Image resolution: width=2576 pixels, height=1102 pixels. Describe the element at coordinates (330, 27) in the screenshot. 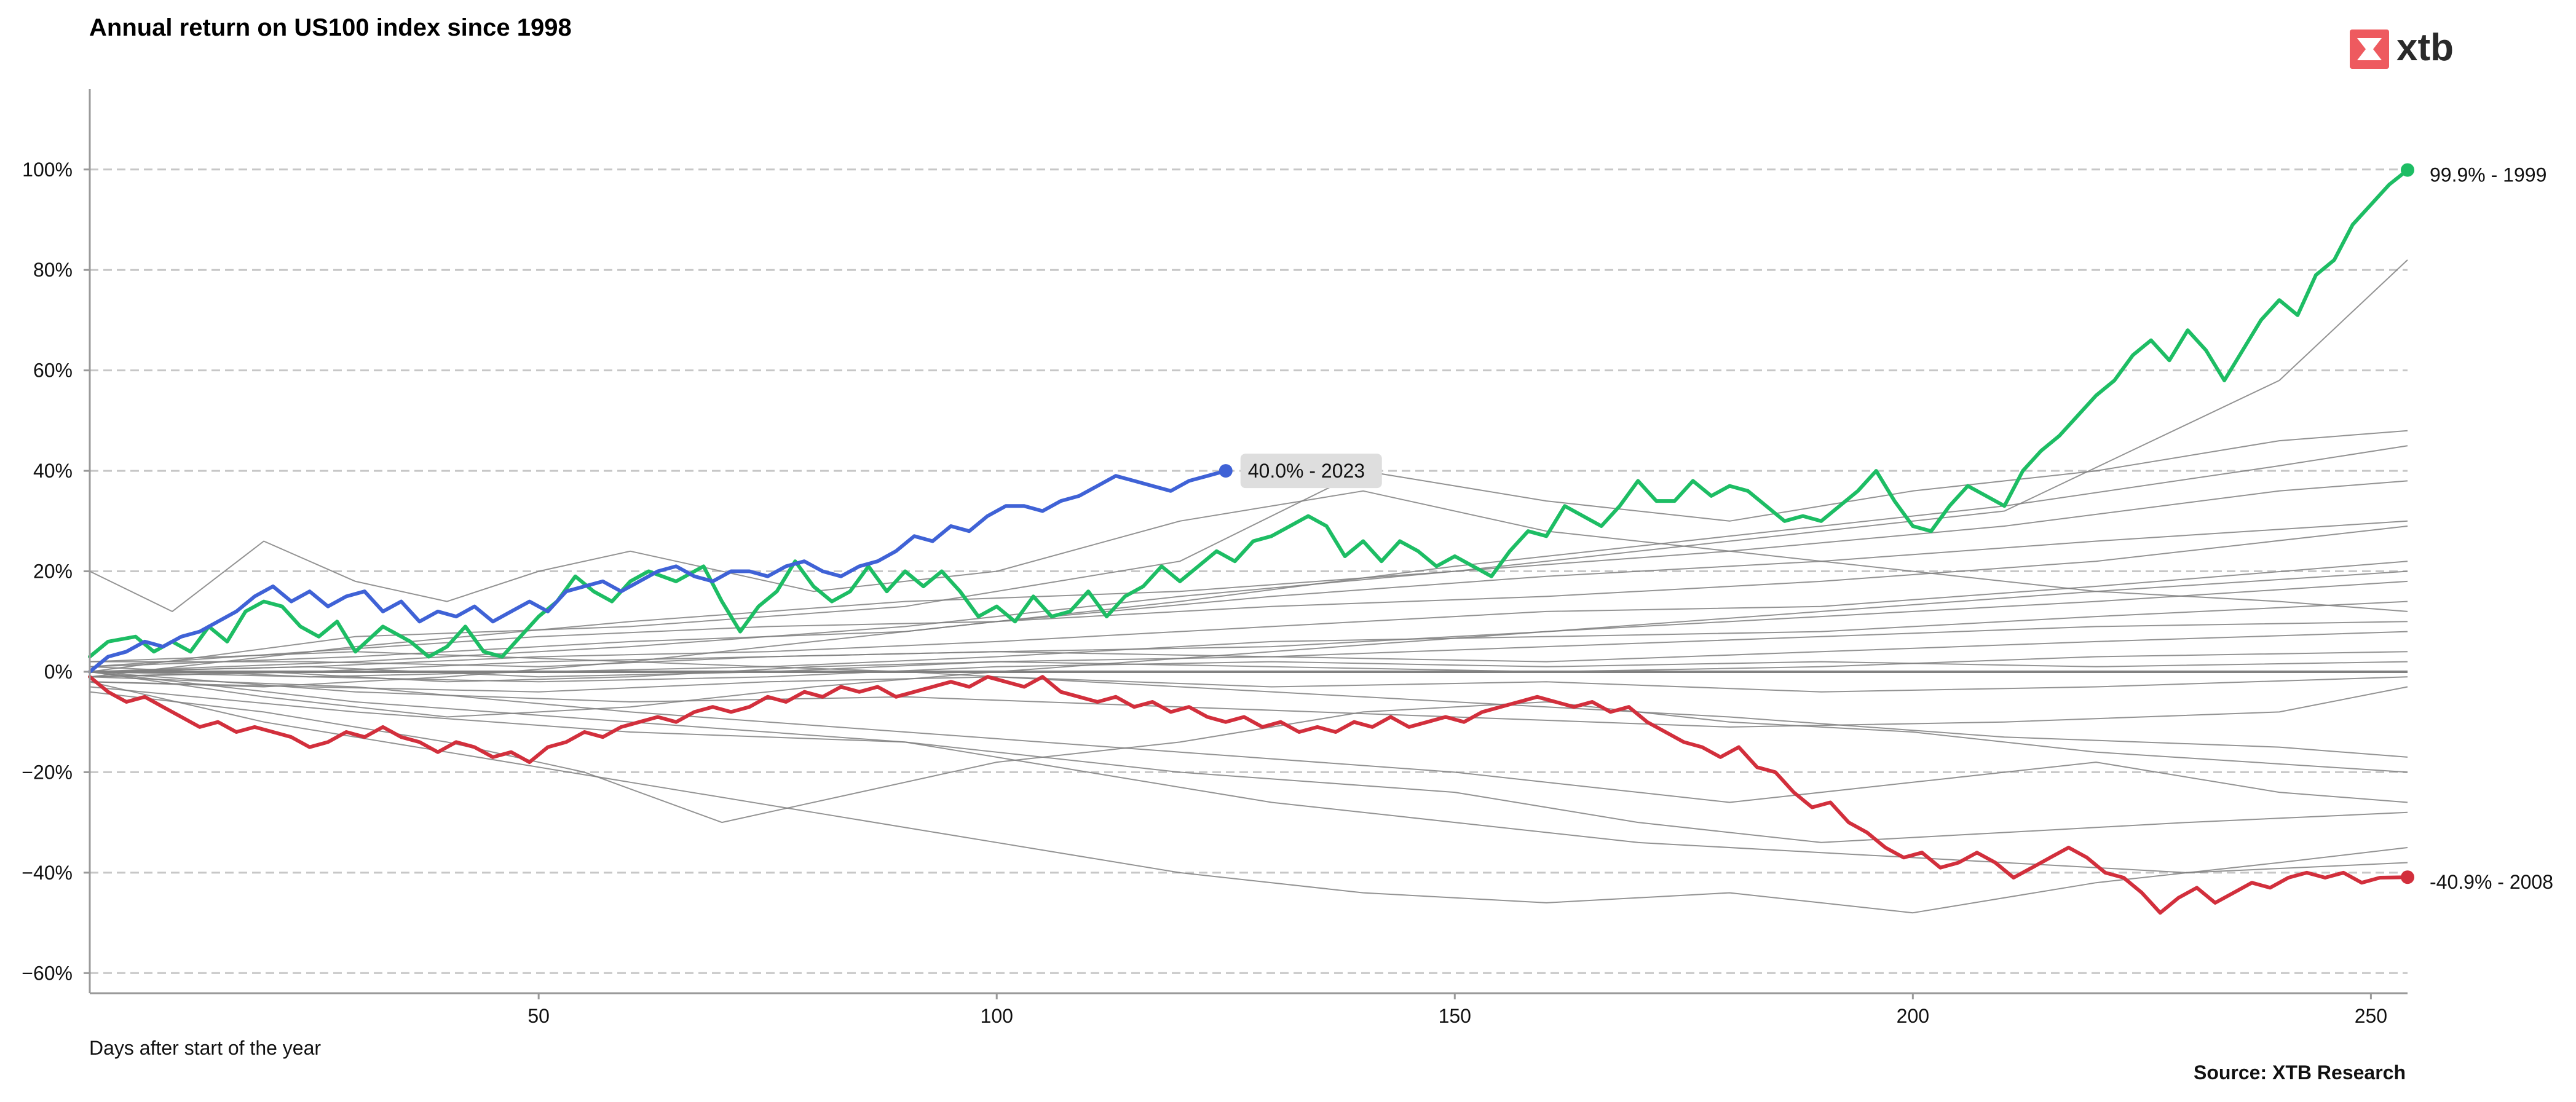

I see `chart-title: Annual return on US100 index since 1998` at that location.